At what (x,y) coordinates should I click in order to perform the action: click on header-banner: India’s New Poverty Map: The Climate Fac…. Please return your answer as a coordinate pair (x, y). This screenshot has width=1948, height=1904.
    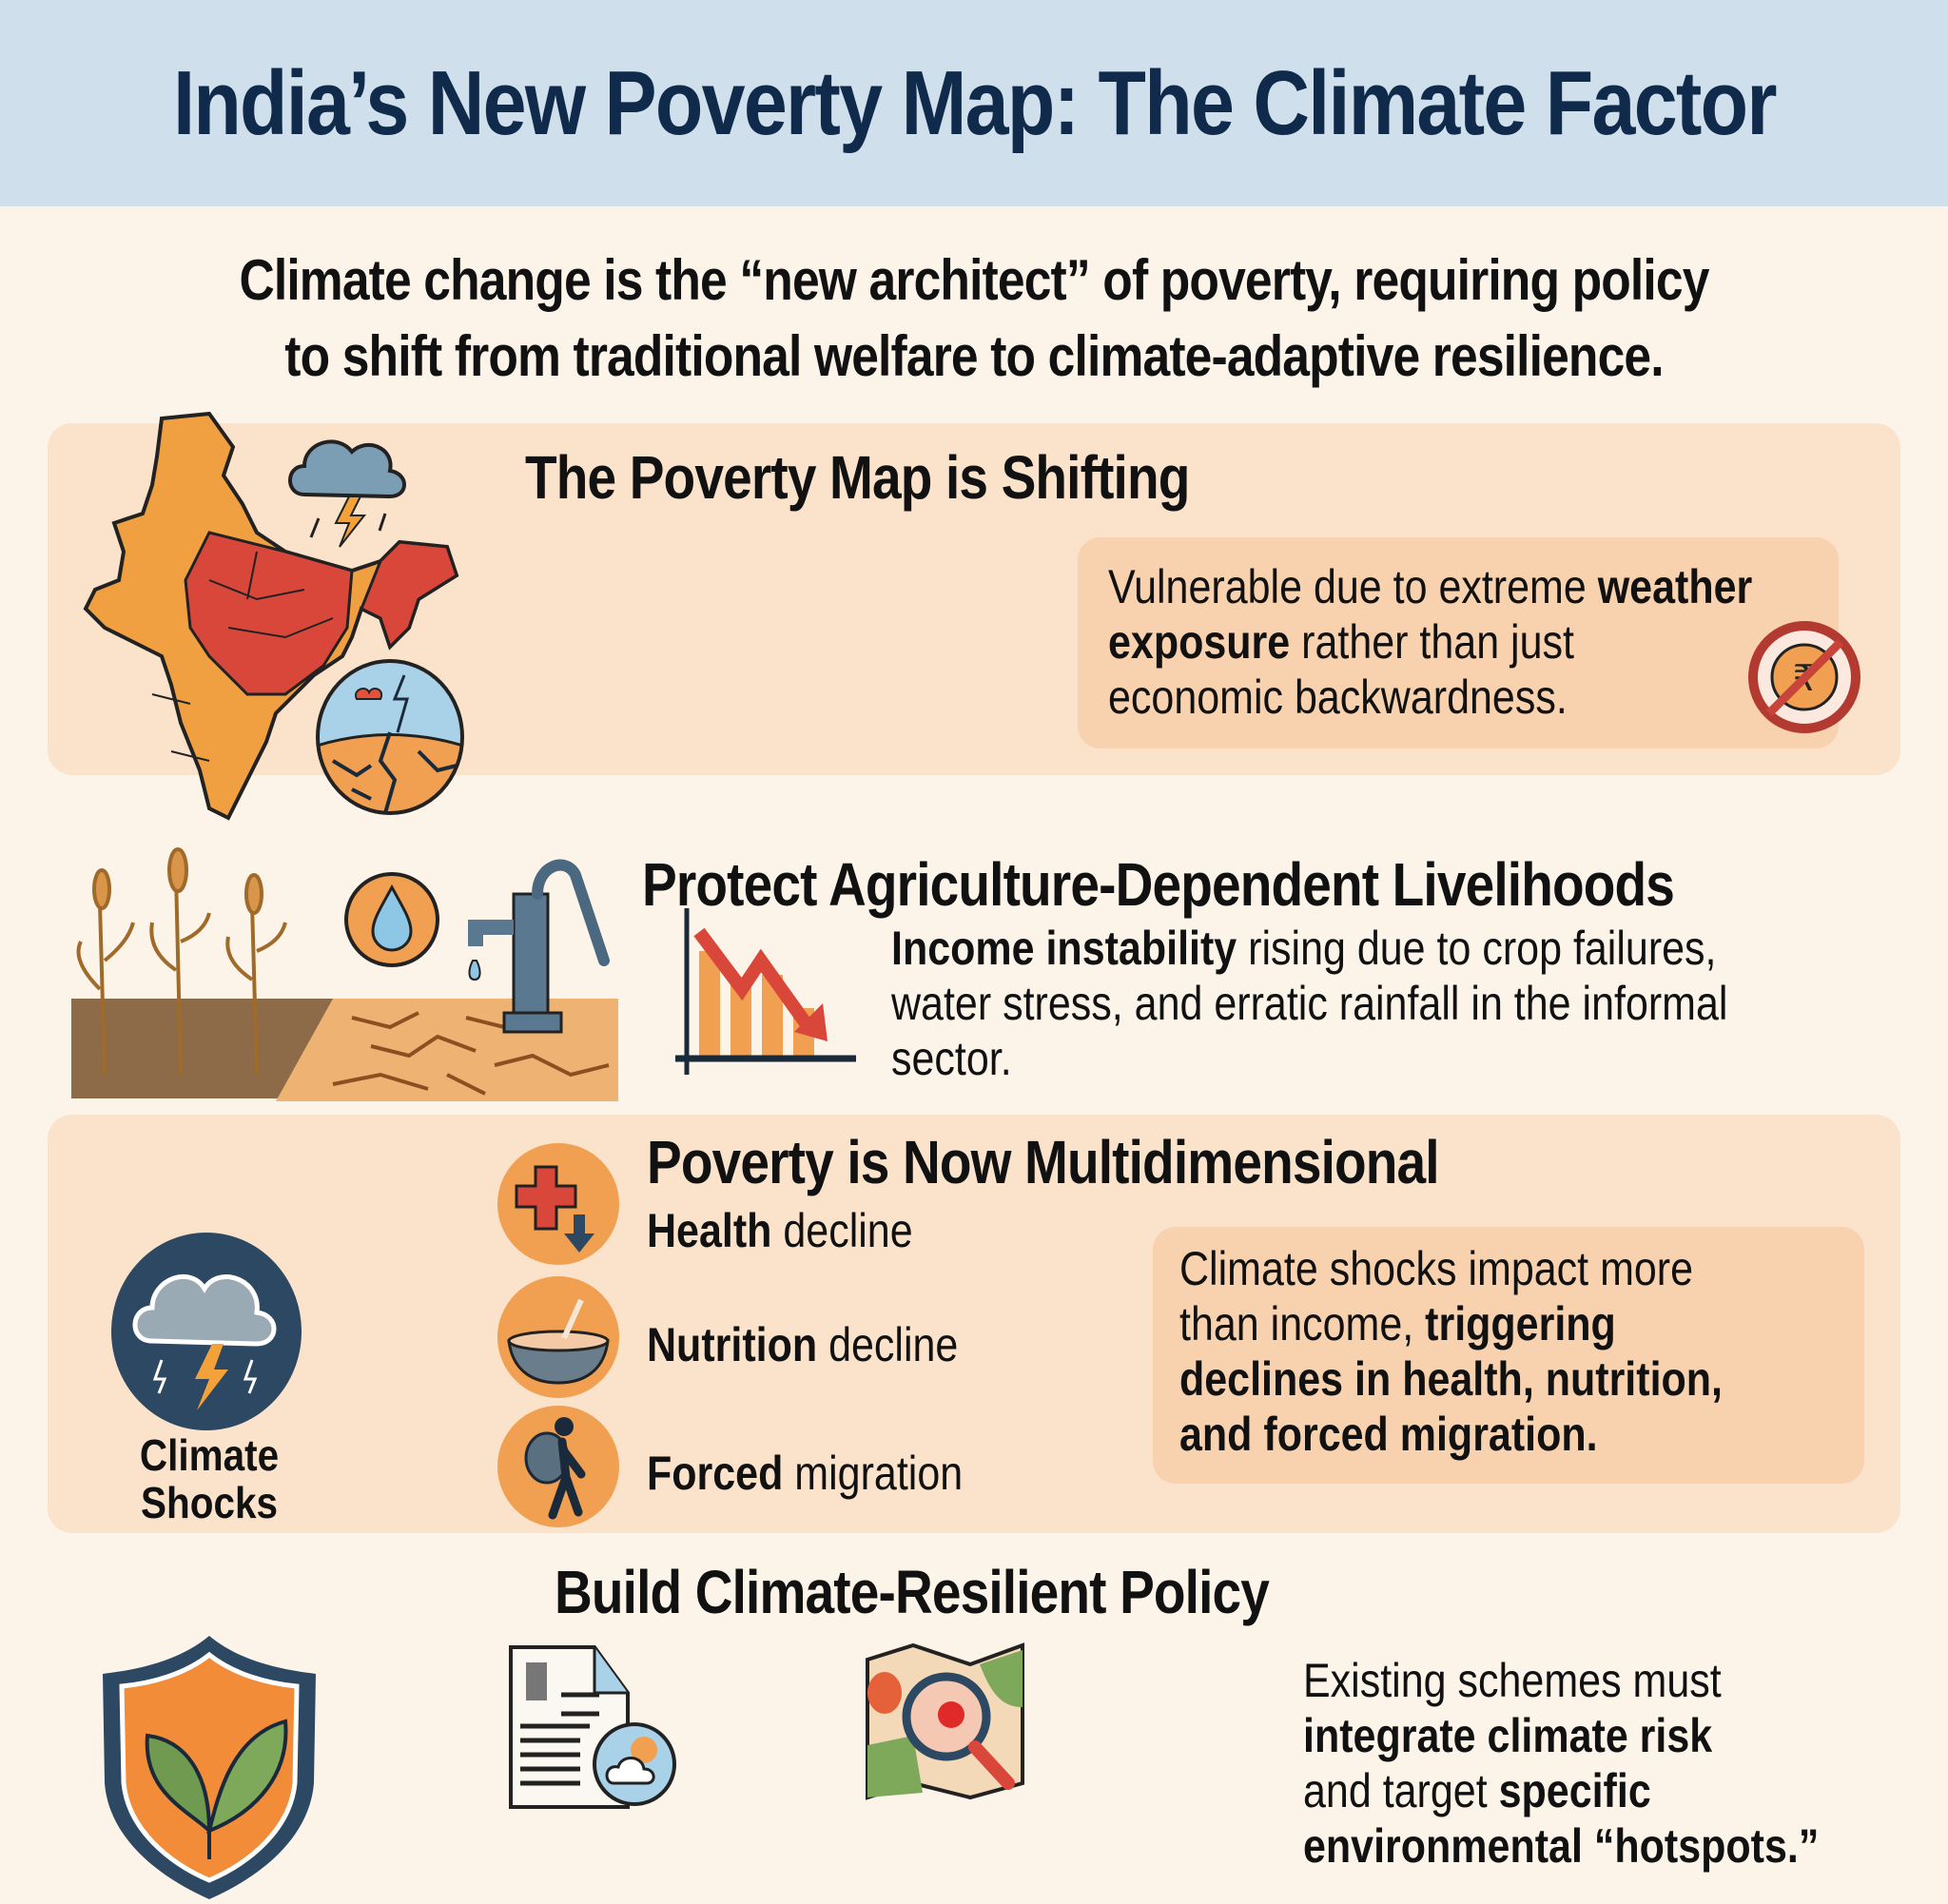
    Looking at the image, I should click on (974, 103).